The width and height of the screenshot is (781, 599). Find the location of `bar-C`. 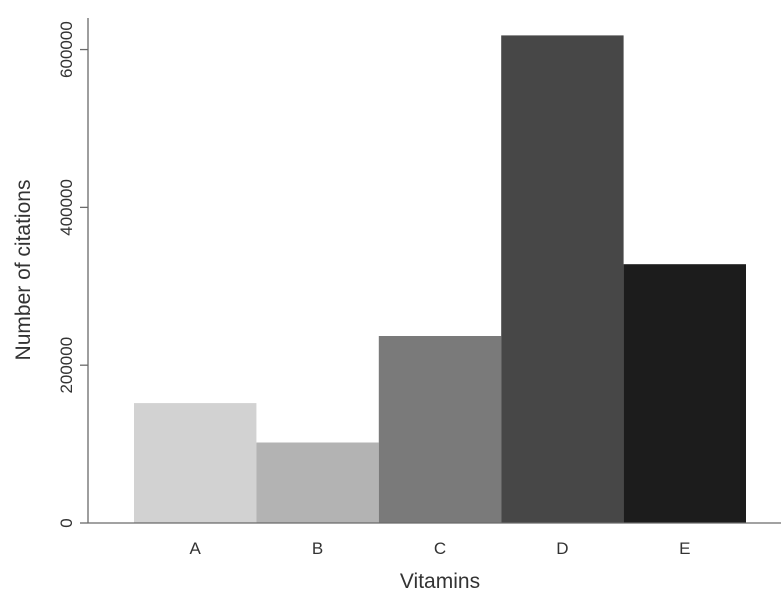

bar-C is located at coordinates (440, 429).